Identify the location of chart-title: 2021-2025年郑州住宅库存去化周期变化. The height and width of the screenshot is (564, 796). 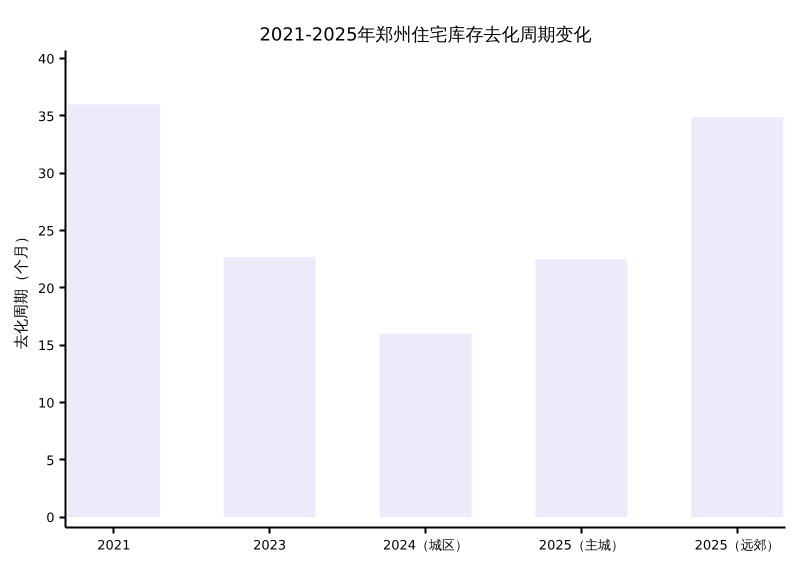
(425, 35).